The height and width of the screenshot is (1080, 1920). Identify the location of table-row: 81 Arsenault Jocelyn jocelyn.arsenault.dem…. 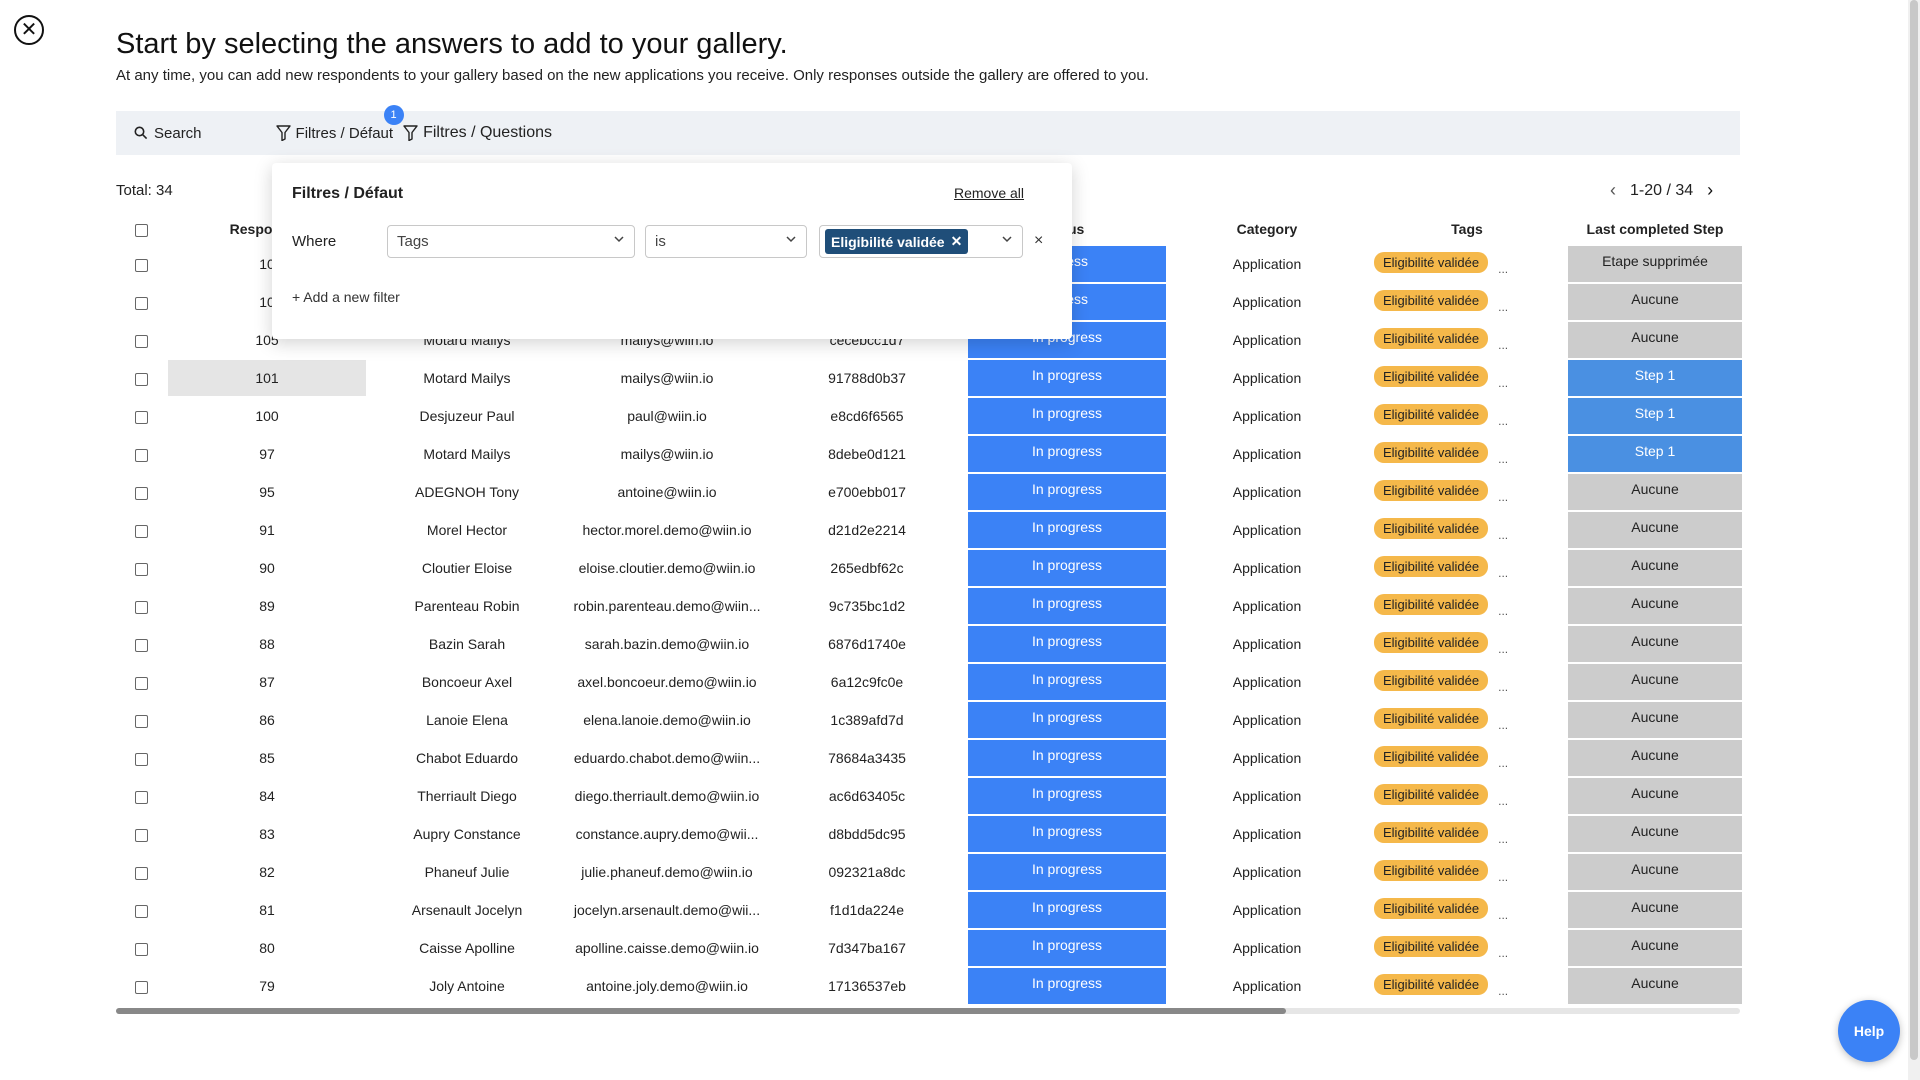
(929, 910).